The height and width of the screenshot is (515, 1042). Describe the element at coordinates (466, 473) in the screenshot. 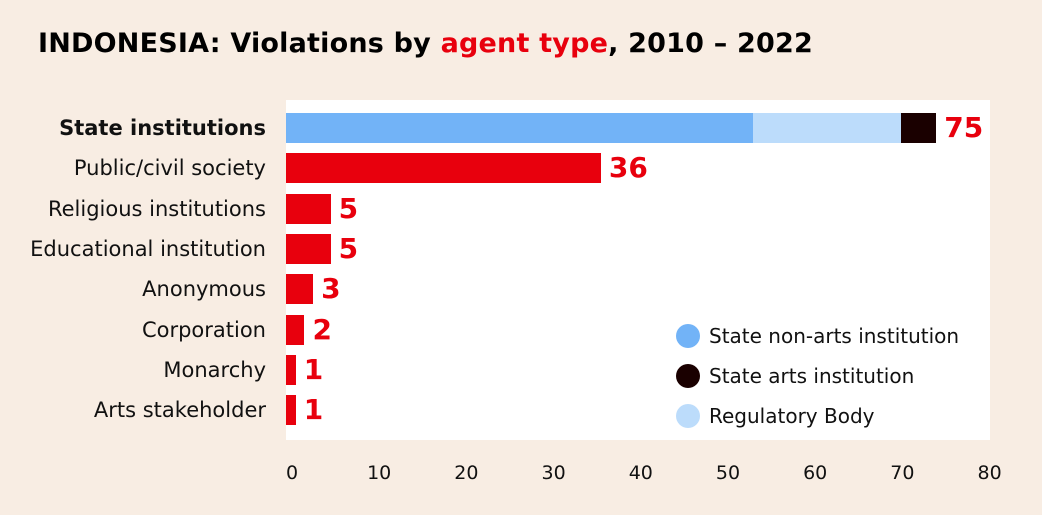

I see `x-tick-label: 20` at that location.